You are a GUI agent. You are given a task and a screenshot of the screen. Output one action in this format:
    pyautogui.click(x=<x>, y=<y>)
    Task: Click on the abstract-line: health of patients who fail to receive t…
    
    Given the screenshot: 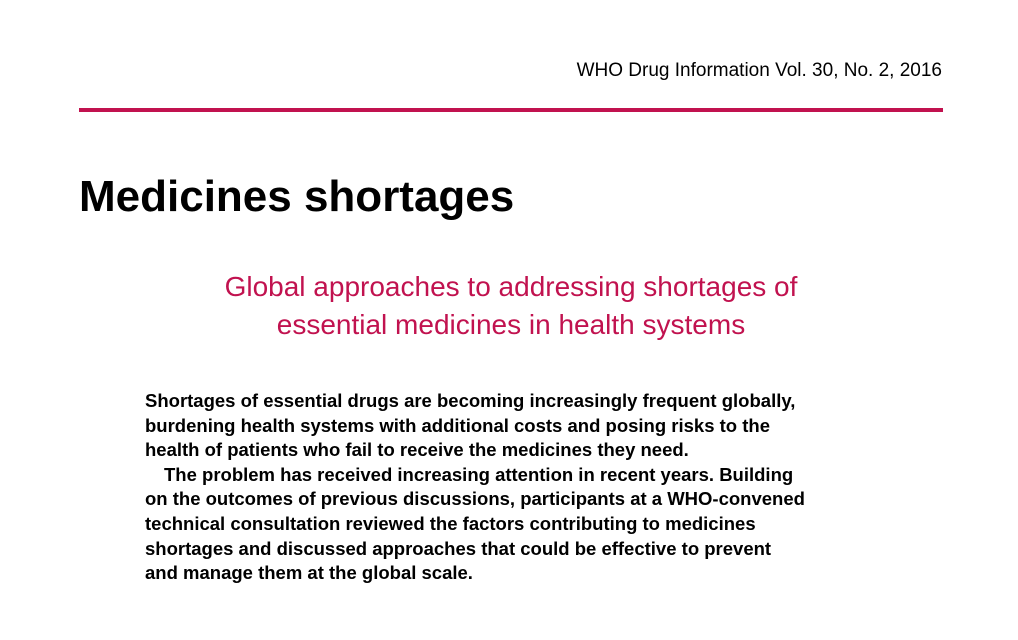 What is the action you would take?
    pyautogui.click(x=417, y=450)
    